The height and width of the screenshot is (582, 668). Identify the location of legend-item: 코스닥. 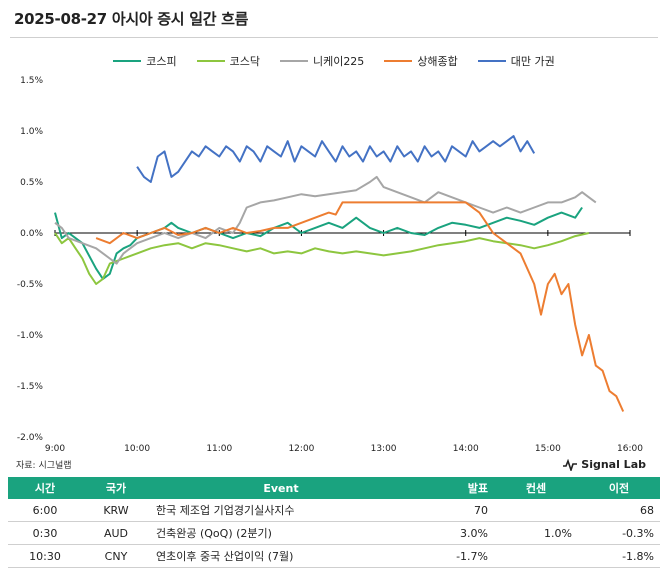
(228, 61).